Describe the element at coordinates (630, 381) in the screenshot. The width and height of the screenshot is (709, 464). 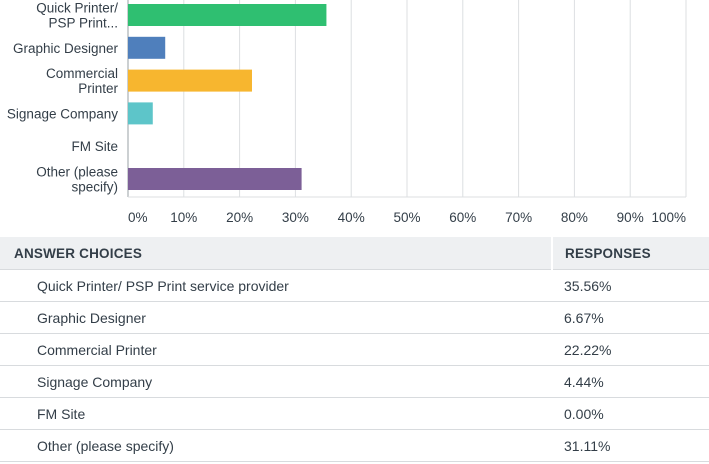
I see `response-percent: 4.44%` at that location.